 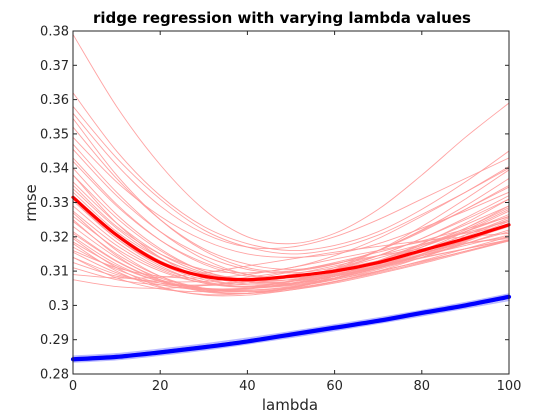 I want to click on x-axis-label: lambda, so click(x=290, y=405).